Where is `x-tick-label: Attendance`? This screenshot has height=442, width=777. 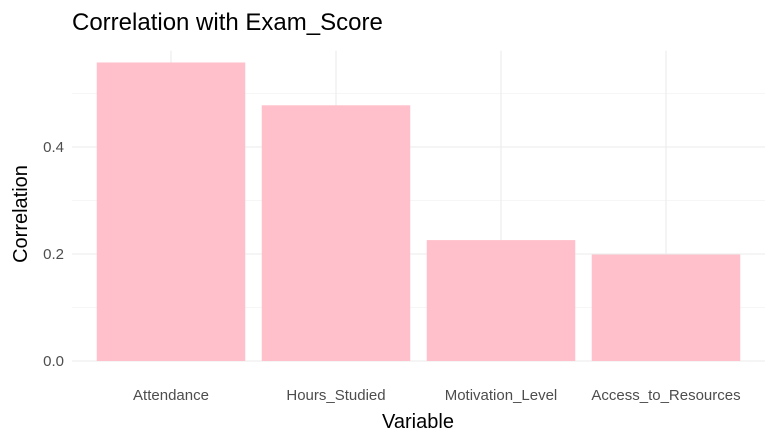
x-tick-label: Attendance is located at coordinates (171, 395).